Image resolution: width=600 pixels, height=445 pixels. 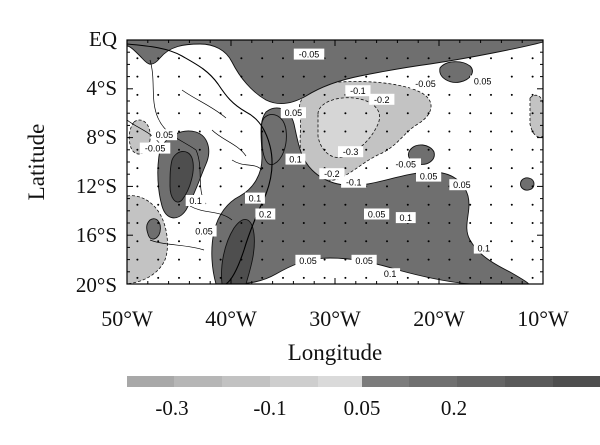 I want to click on y-tick-label: 20°S, so click(x=96, y=285).